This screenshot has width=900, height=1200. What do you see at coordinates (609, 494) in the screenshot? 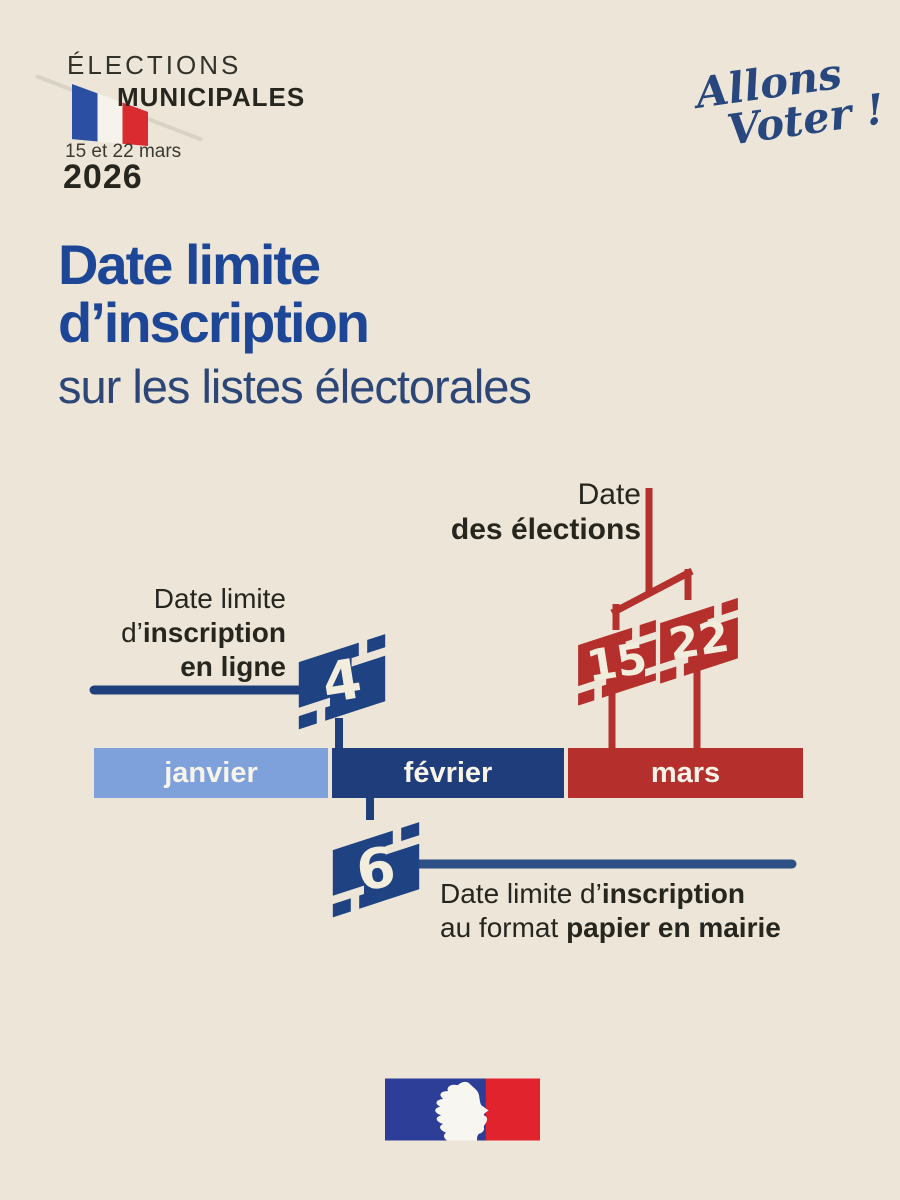
I see `elections-label-line1: Date` at bounding box center [609, 494].